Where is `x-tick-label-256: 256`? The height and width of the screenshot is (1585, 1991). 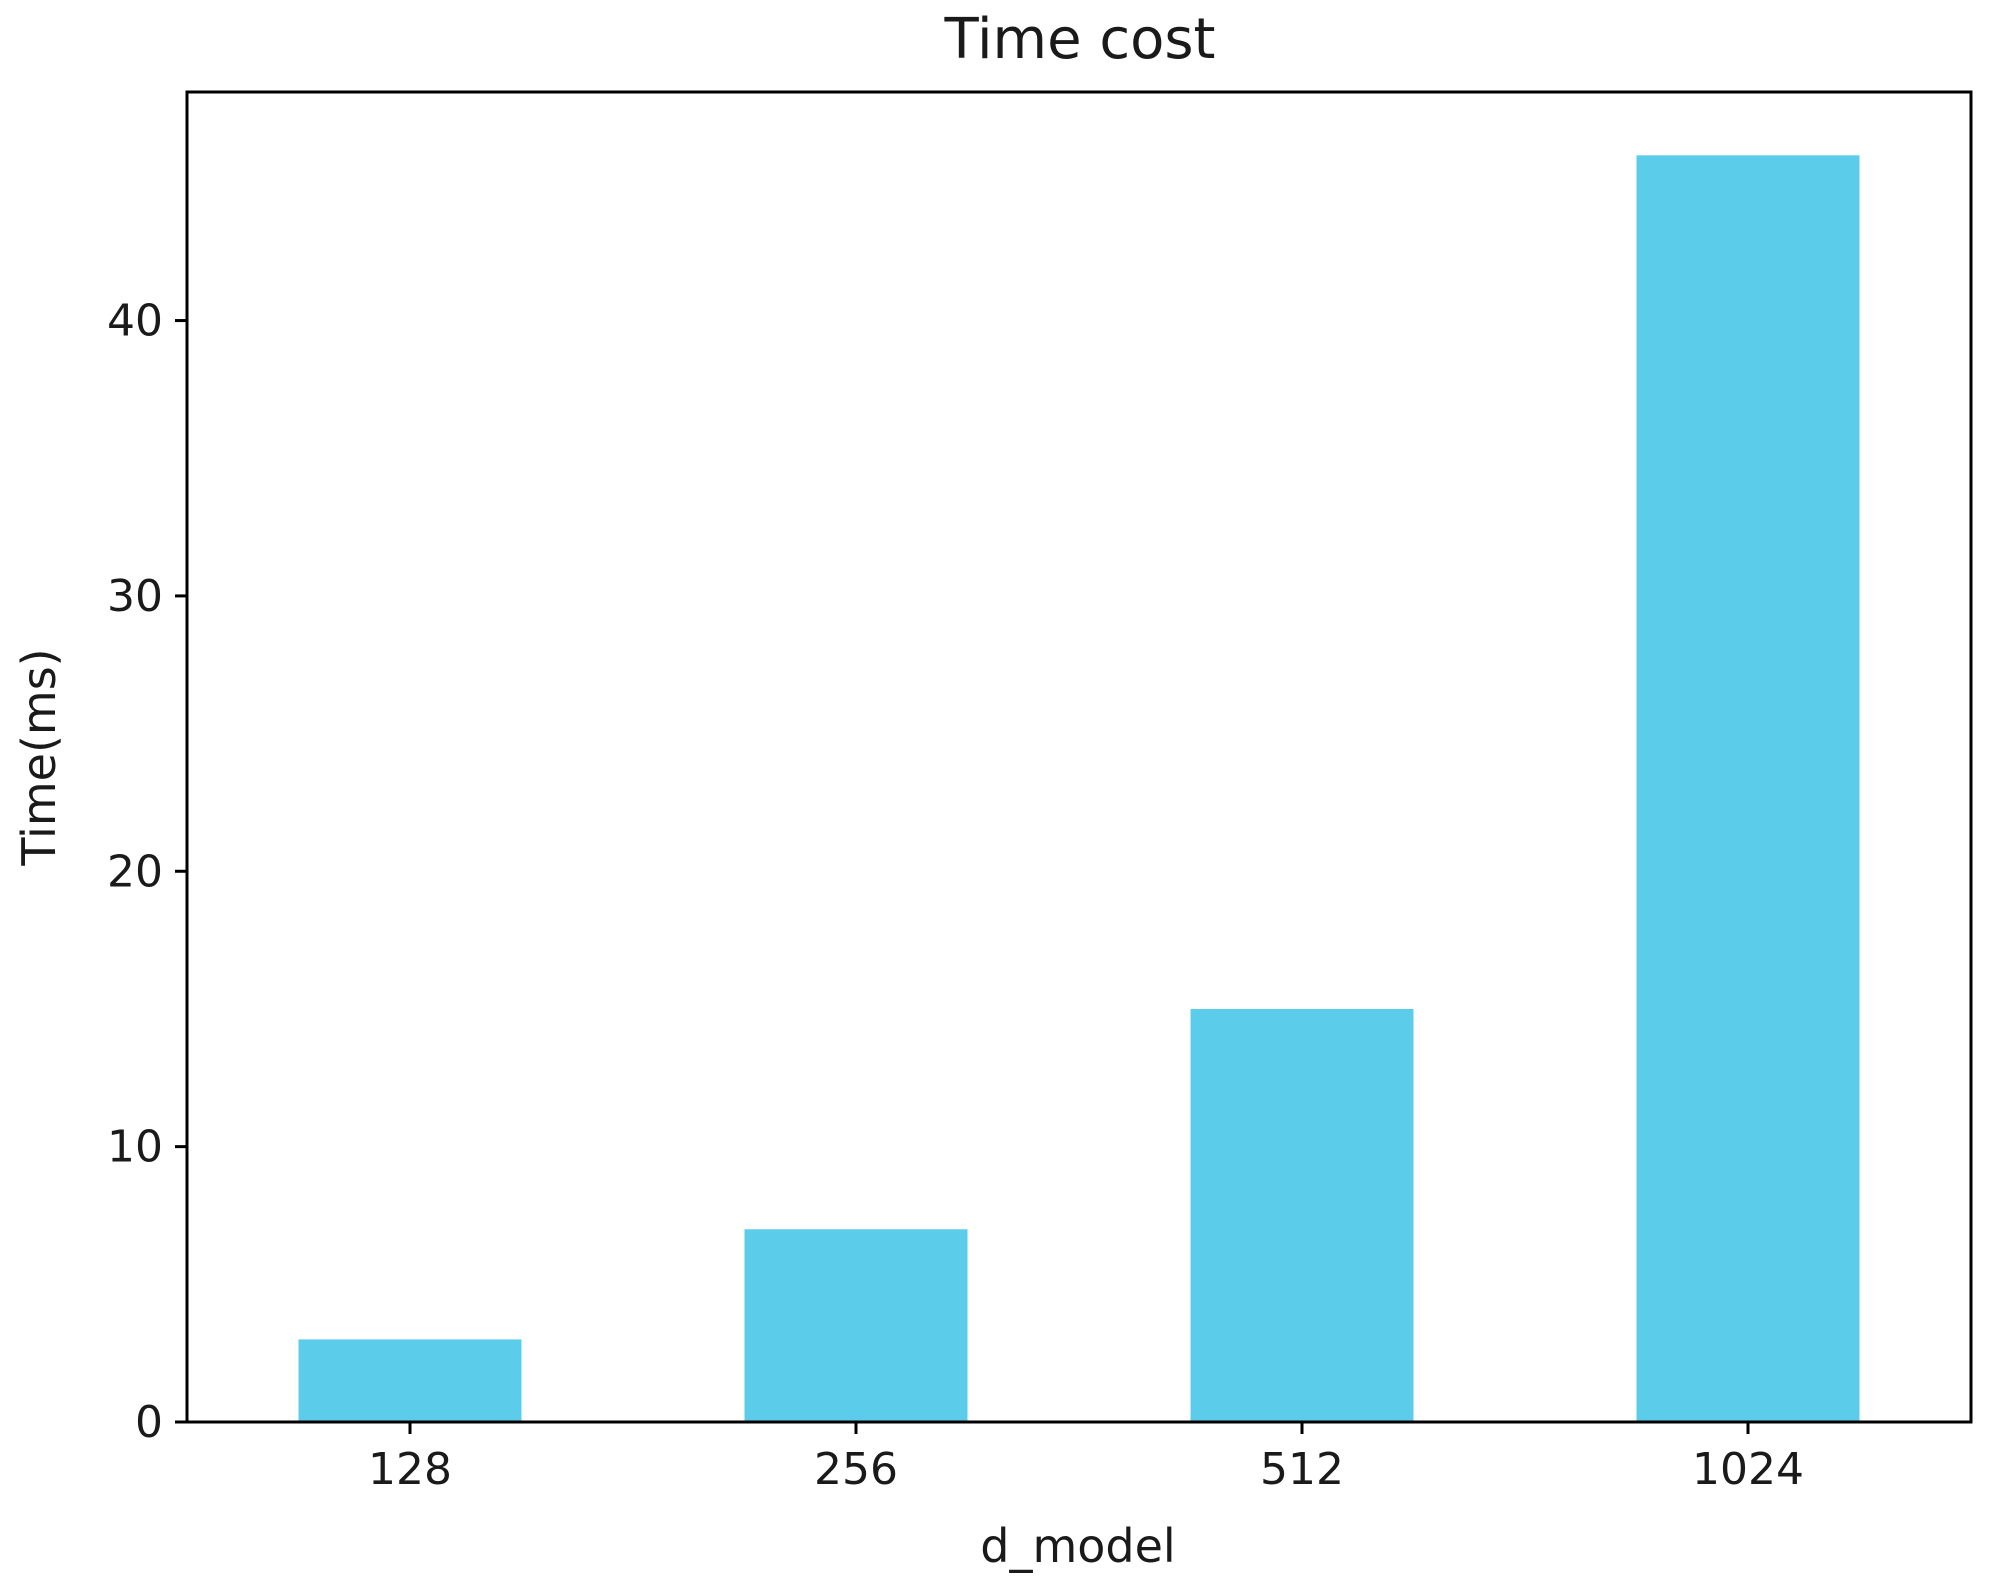
x-tick-label-256: 256 is located at coordinates (856, 1469).